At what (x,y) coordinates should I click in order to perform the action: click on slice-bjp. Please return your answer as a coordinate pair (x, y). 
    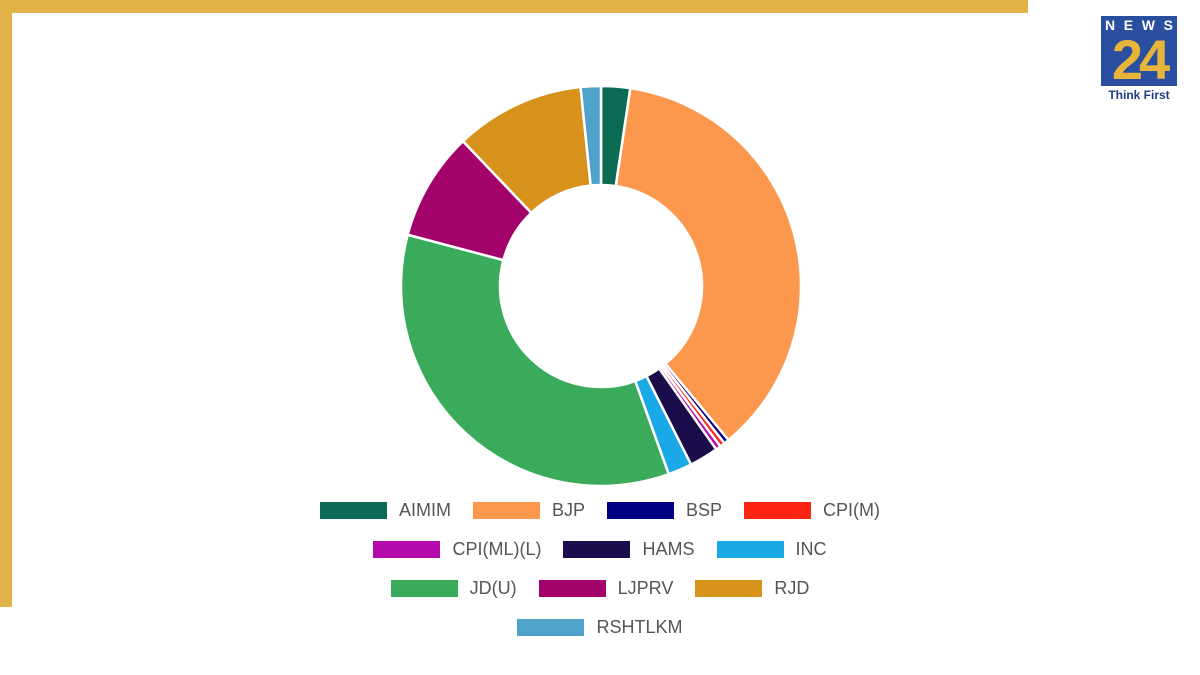
    Looking at the image, I should click on (708, 264).